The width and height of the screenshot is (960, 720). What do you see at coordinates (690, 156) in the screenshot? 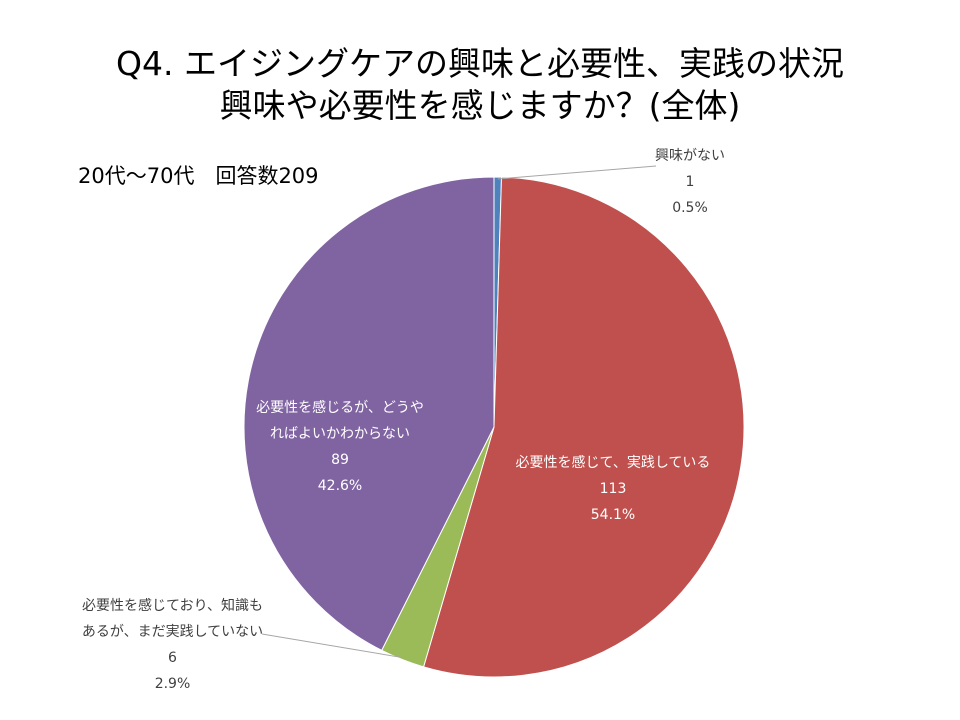
I see `slice-name: 興味がない` at bounding box center [690, 156].